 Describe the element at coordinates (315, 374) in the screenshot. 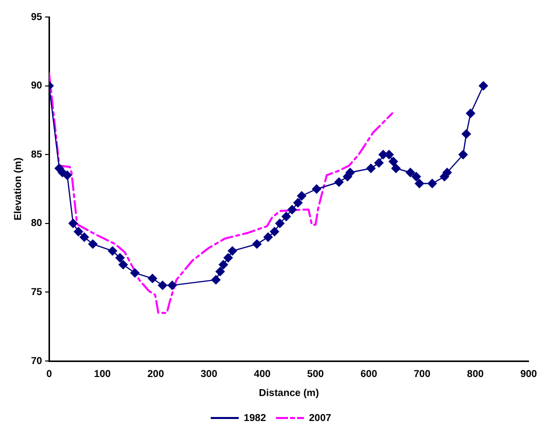

I see `x-tick-label: 500` at that location.